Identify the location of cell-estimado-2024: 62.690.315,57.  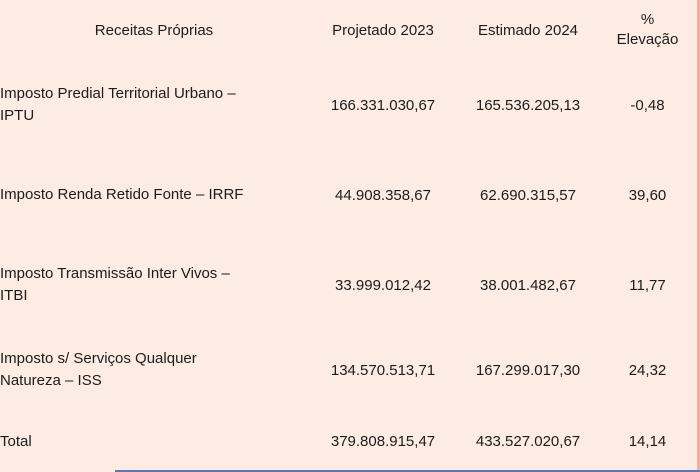
(528, 195).